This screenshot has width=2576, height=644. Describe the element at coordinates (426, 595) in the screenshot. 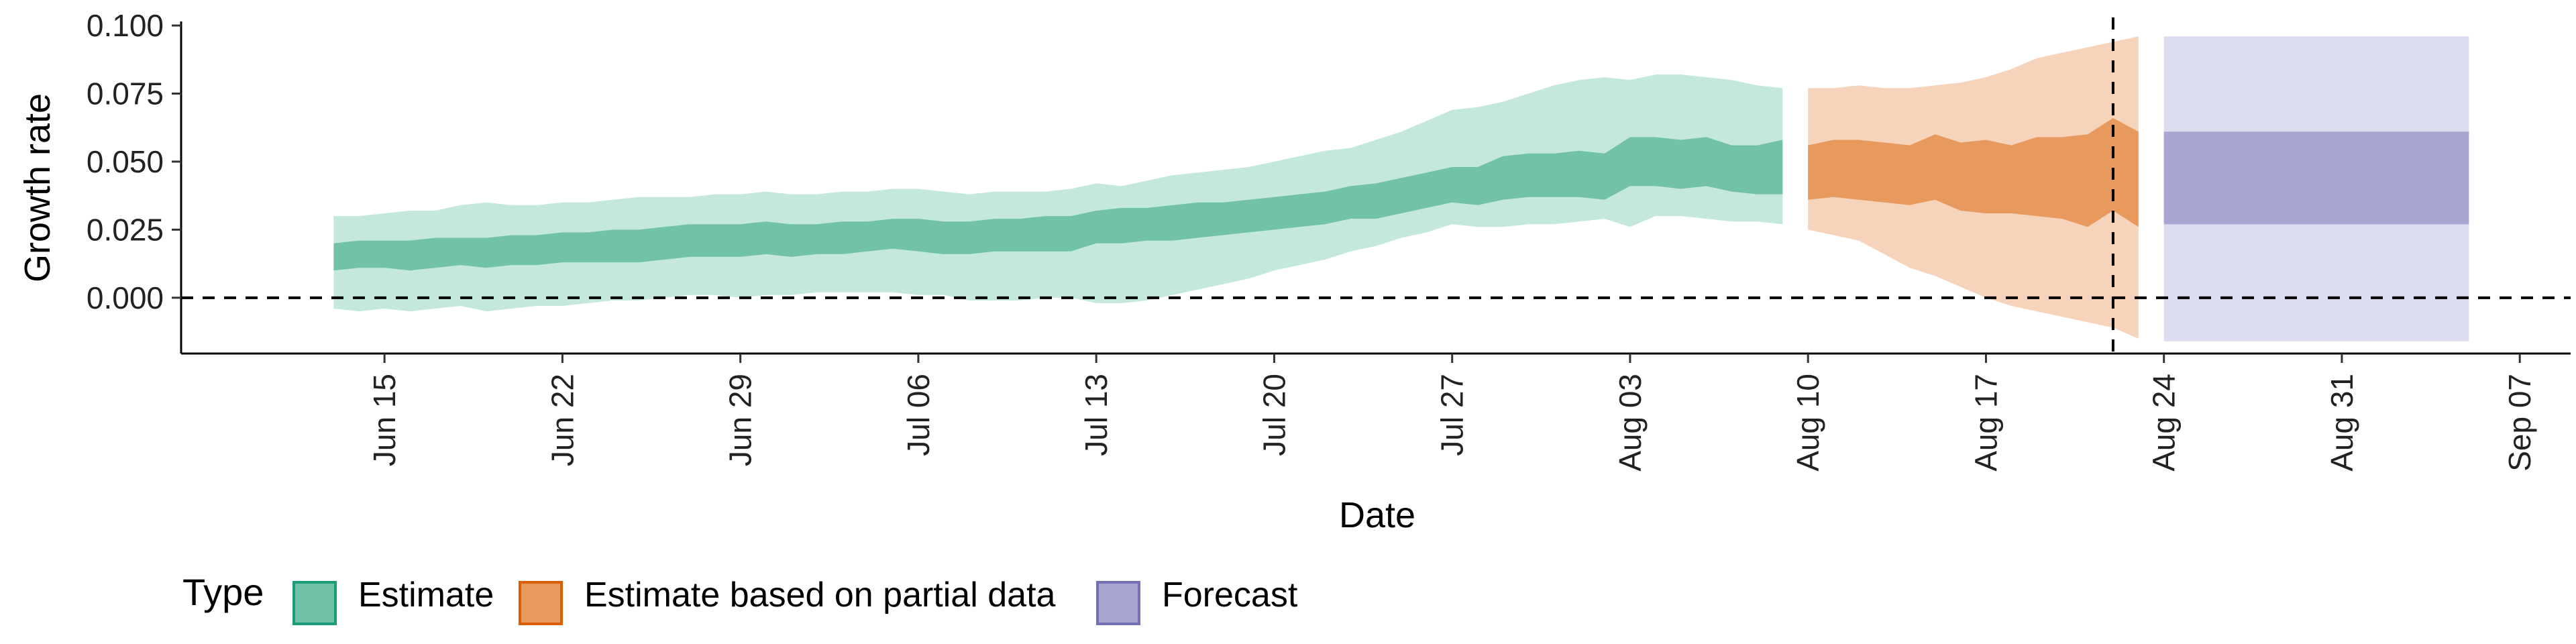

I see `legend-label: Estimate` at that location.